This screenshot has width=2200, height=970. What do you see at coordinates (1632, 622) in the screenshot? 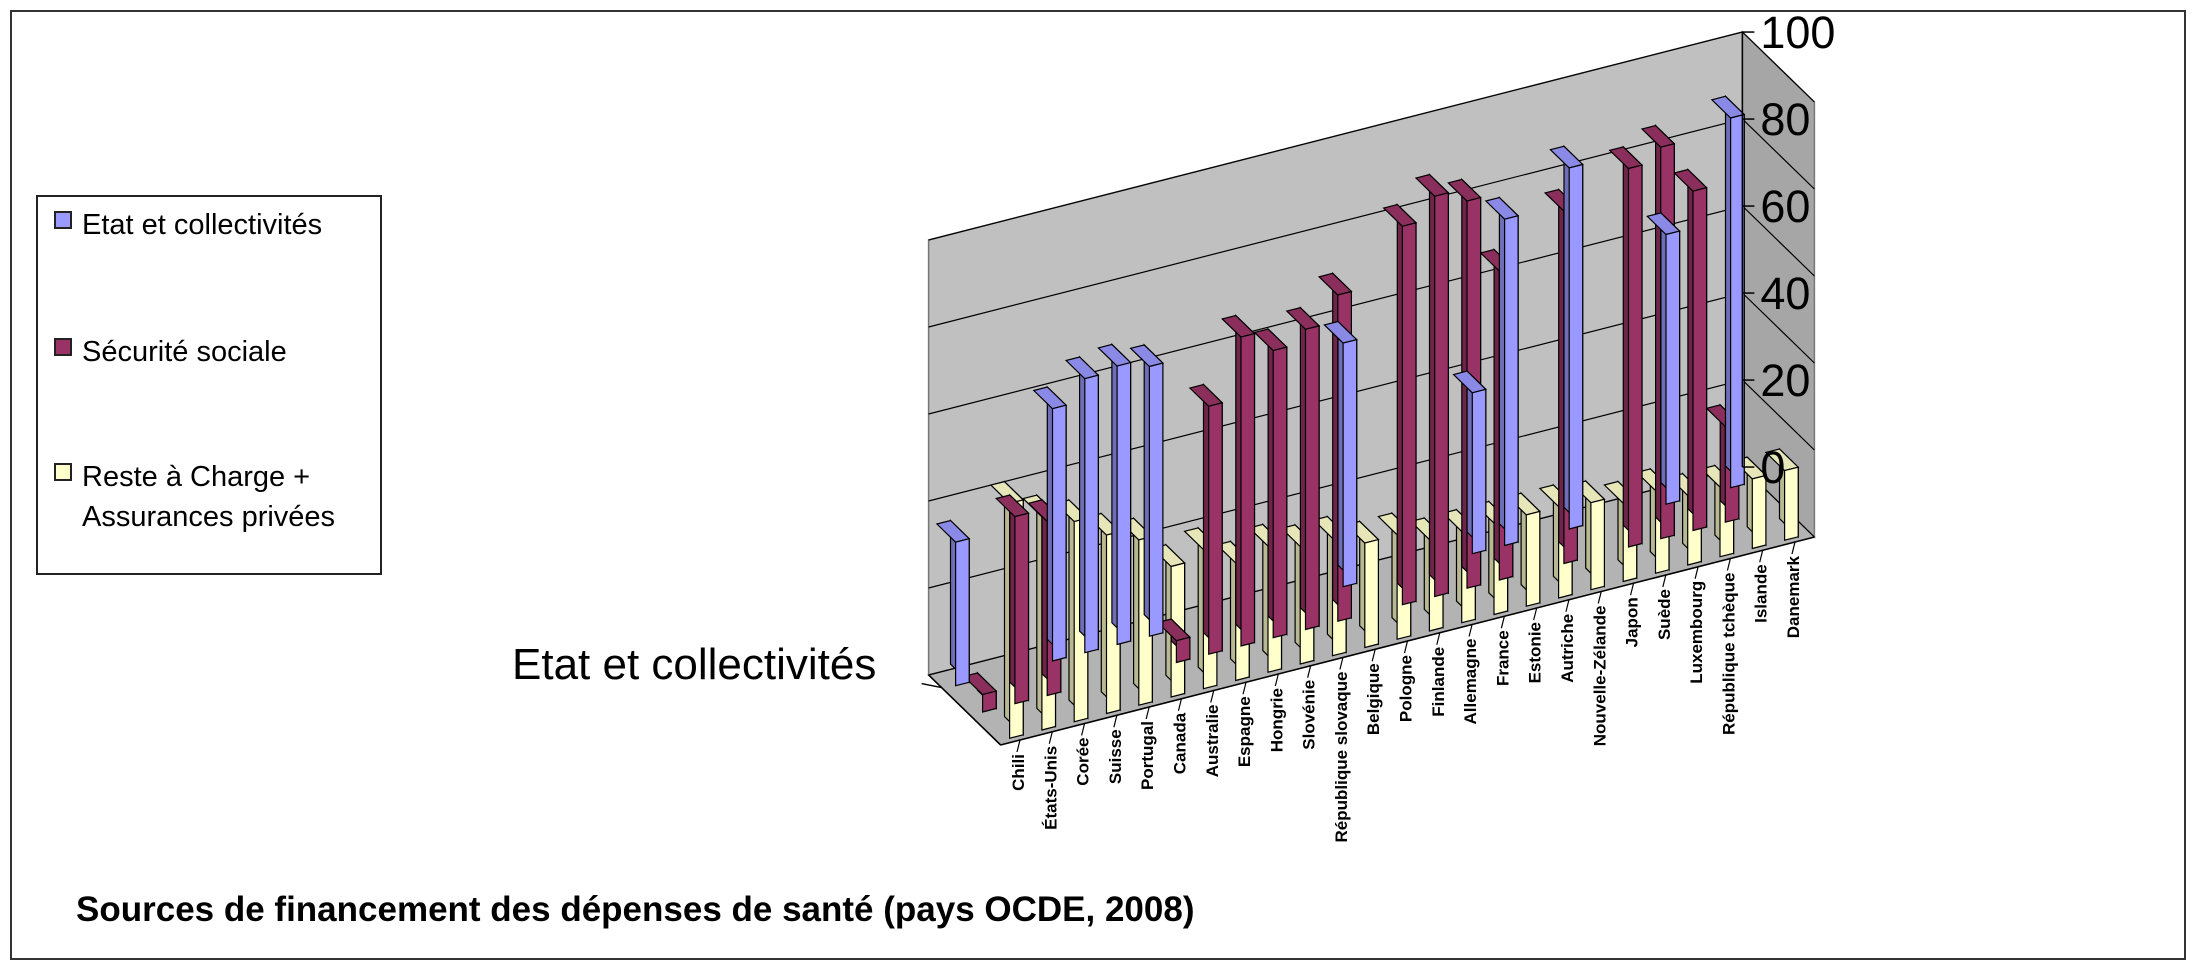
I see `category-label: Japon` at bounding box center [1632, 622].